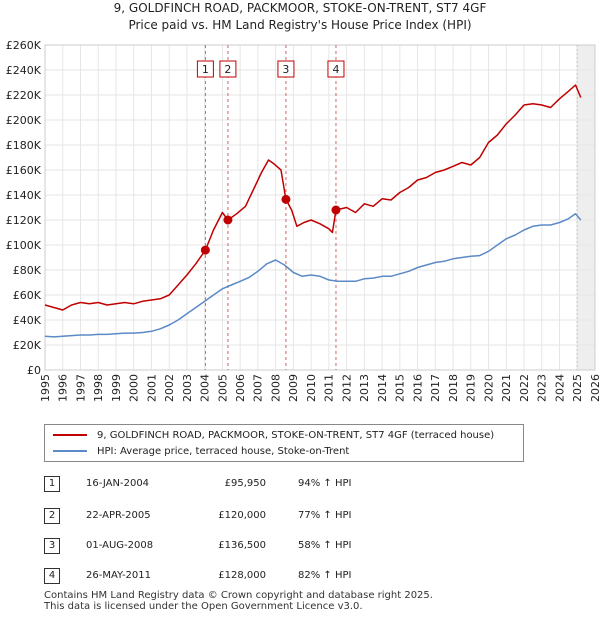 This screenshot has height=620, width=600. I want to click on y-tick-label: £100K, so click(24, 245).